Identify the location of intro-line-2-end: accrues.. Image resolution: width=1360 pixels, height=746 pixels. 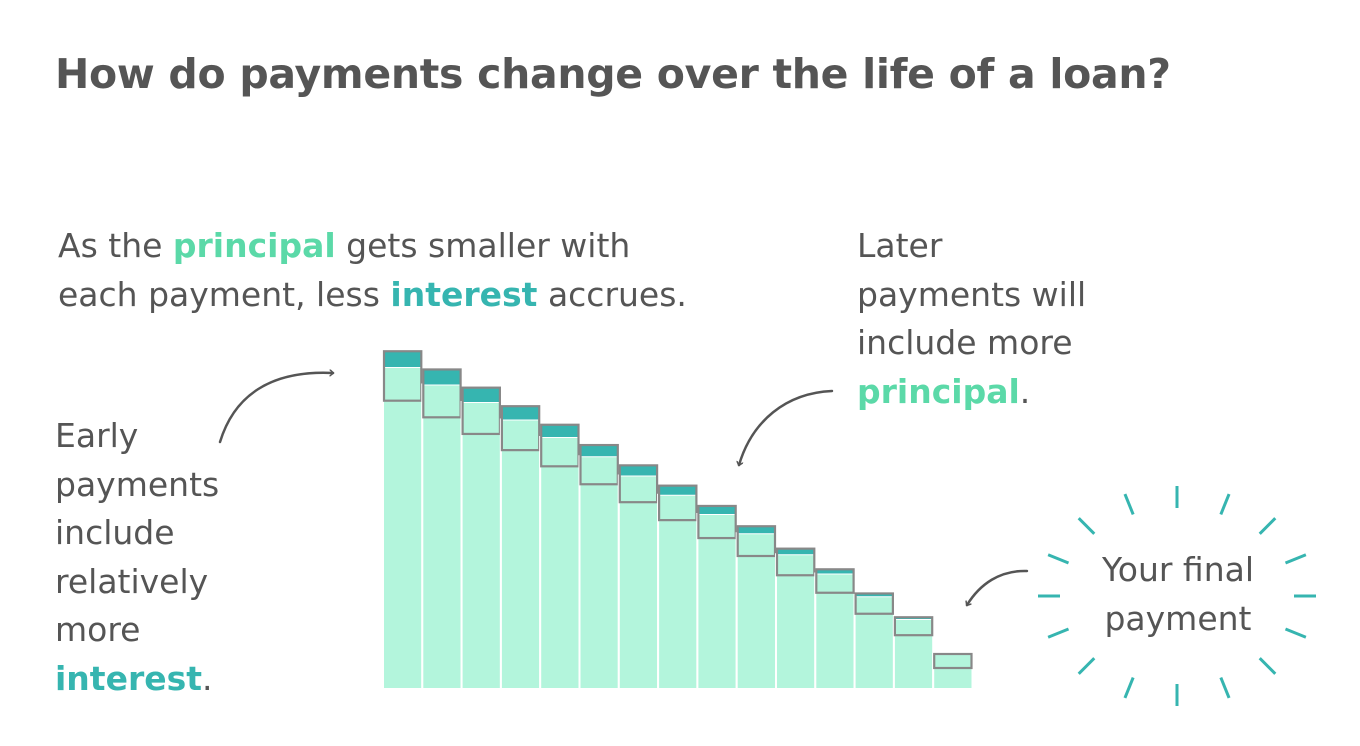
(612, 294).